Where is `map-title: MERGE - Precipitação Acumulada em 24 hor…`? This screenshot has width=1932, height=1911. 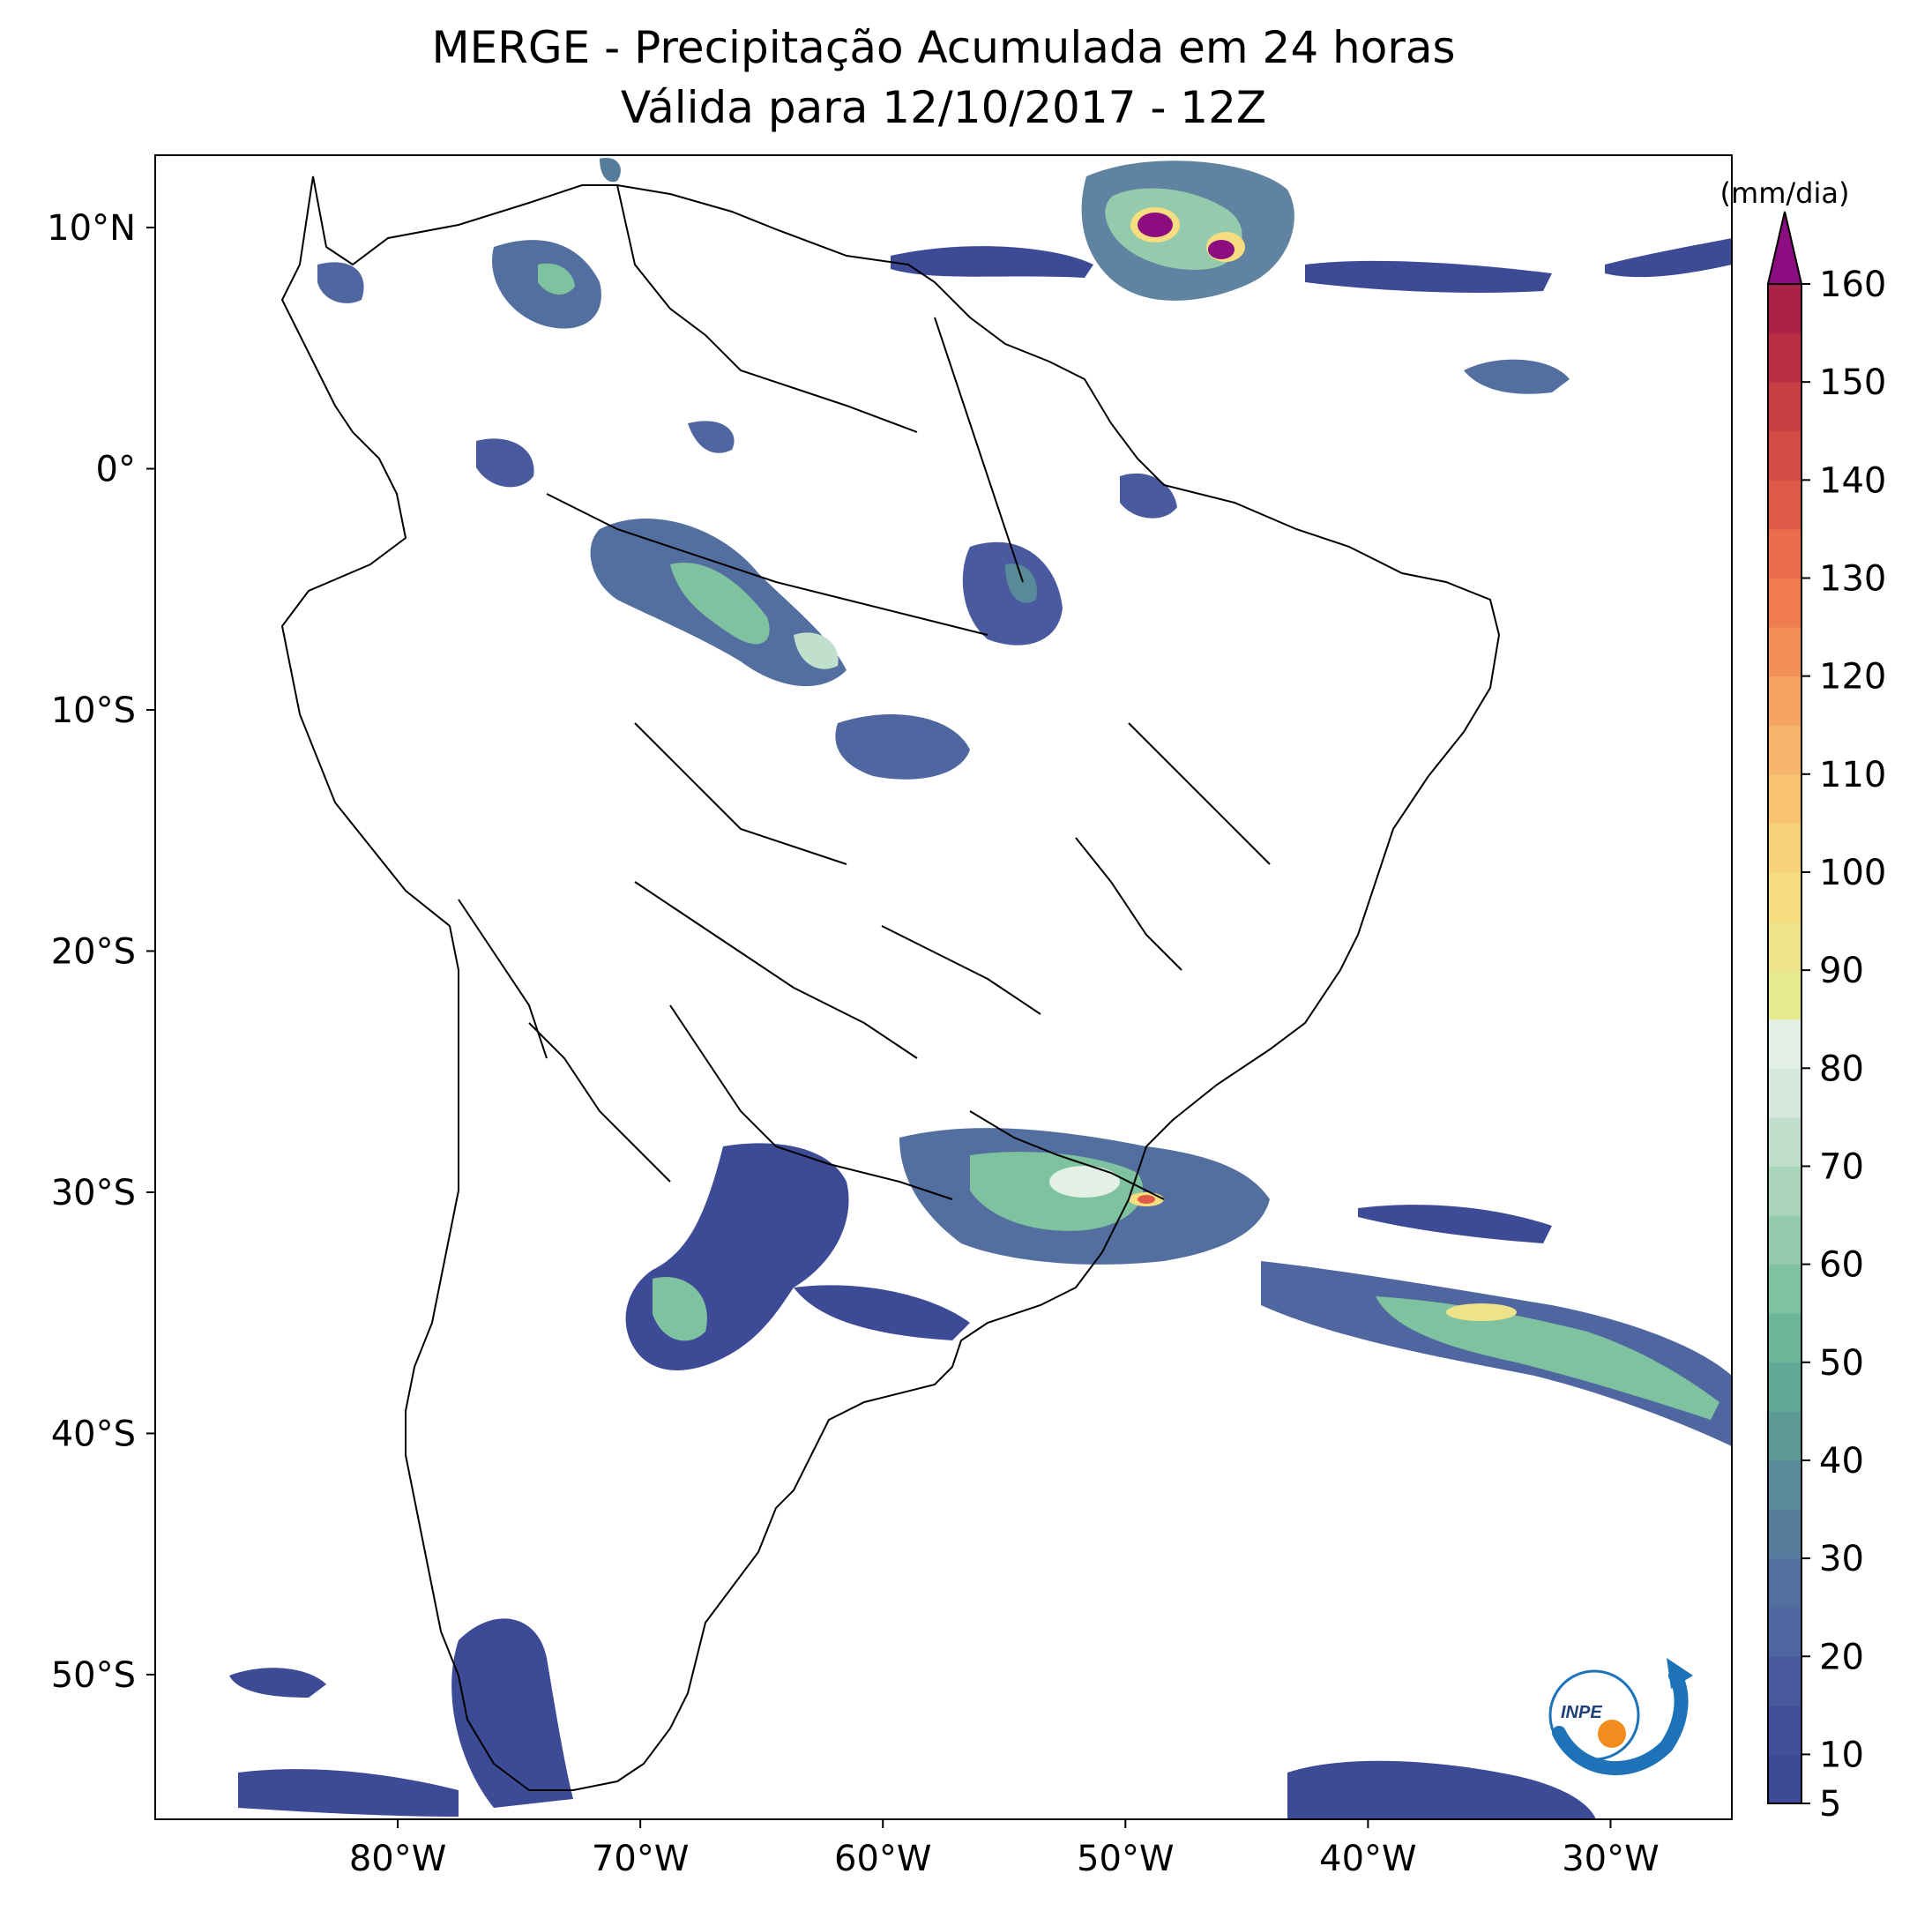 map-title: MERGE - Precipitação Acumulada em 24 hor… is located at coordinates (943, 48).